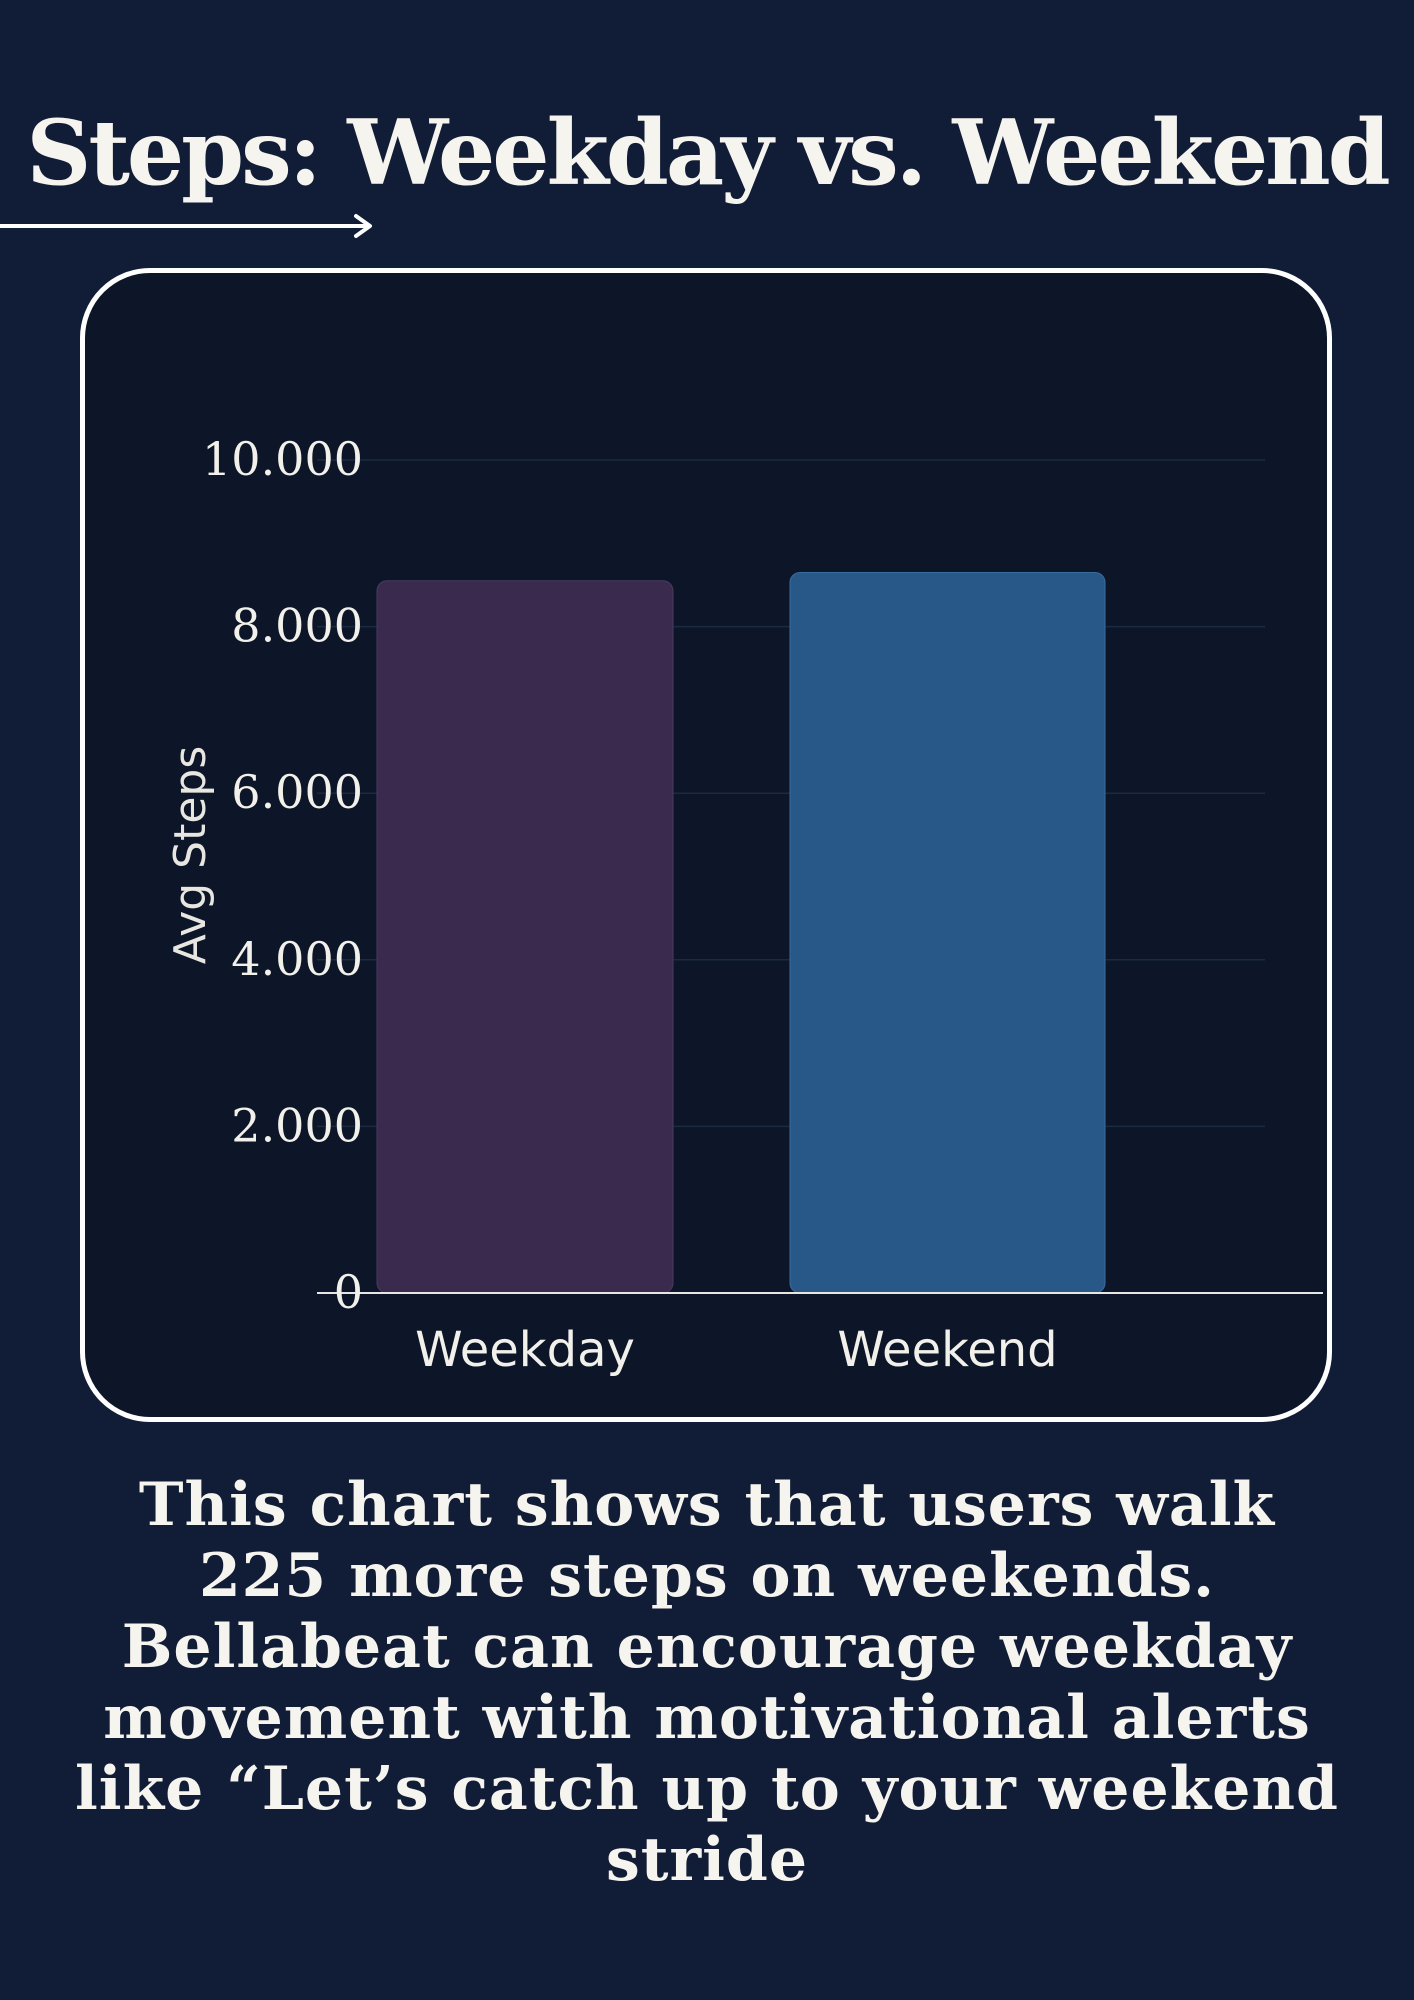 Image resolution: width=1414 pixels, height=2000 pixels. Describe the element at coordinates (190, 855) in the screenshot. I see `y-axis-label: Avg Steps` at that location.